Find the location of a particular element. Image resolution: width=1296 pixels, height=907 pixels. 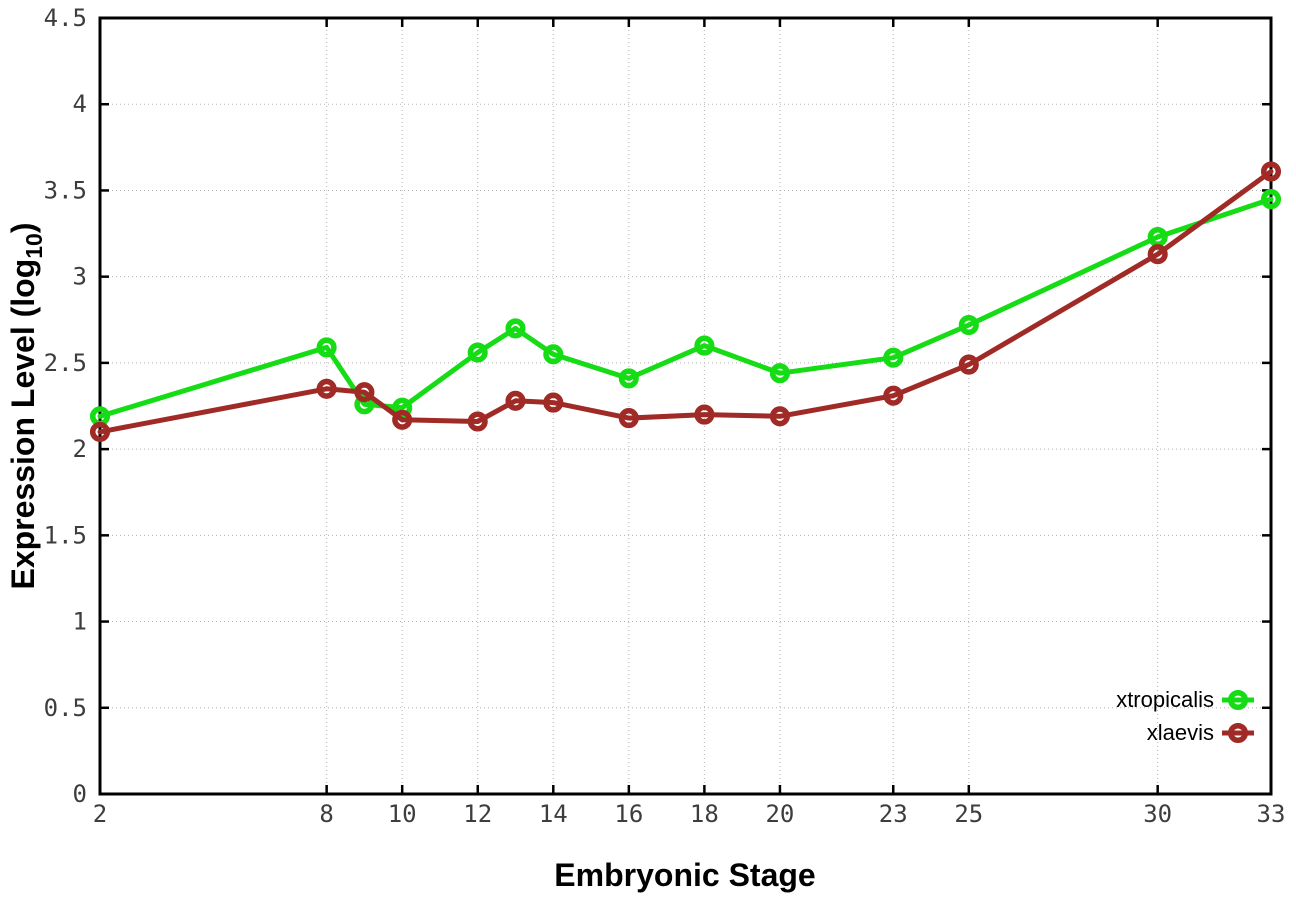

legend-label-xlaevis: xlaevis is located at coordinates (1180, 732).